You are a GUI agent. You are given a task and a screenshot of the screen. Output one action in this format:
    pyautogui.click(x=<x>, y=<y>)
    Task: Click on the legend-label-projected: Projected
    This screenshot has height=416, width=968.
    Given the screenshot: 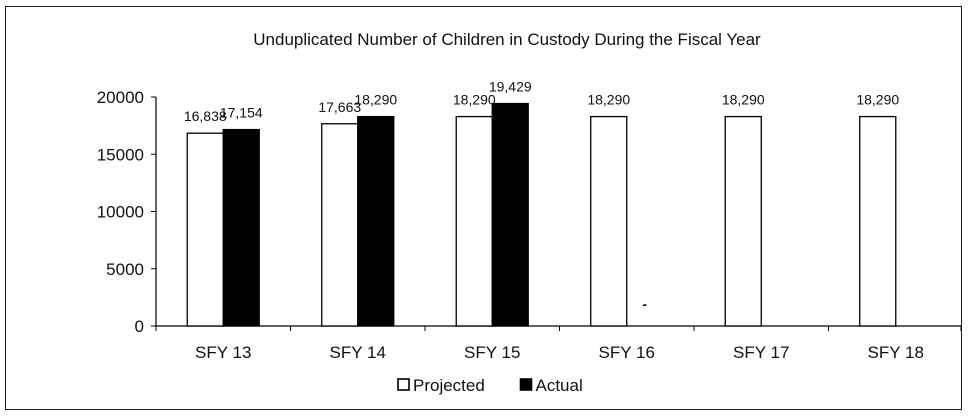 What is the action you would take?
    pyautogui.click(x=449, y=385)
    